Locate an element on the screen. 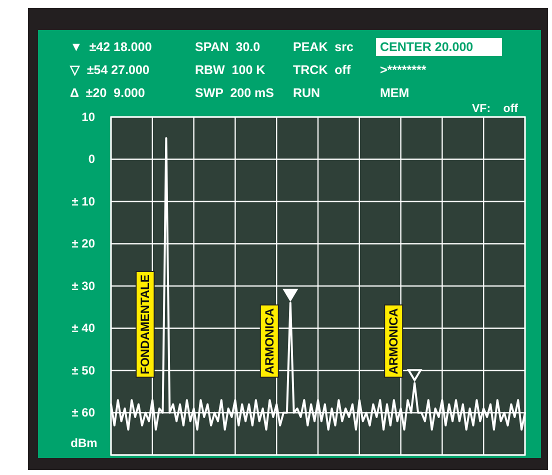  y-tick-label: ± 30 is located at coordinates (84, 285).